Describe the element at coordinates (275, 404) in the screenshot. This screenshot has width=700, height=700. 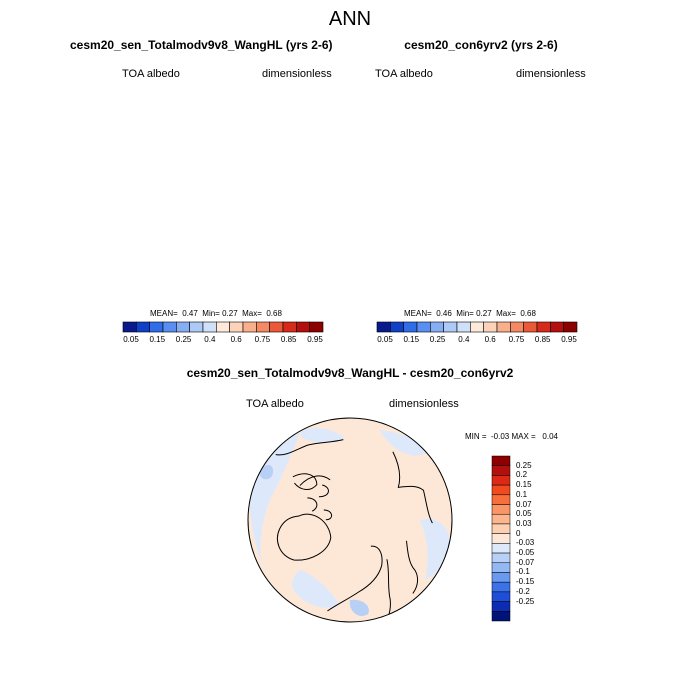
I see `diff-variable-label: TOA albedo` at that location.